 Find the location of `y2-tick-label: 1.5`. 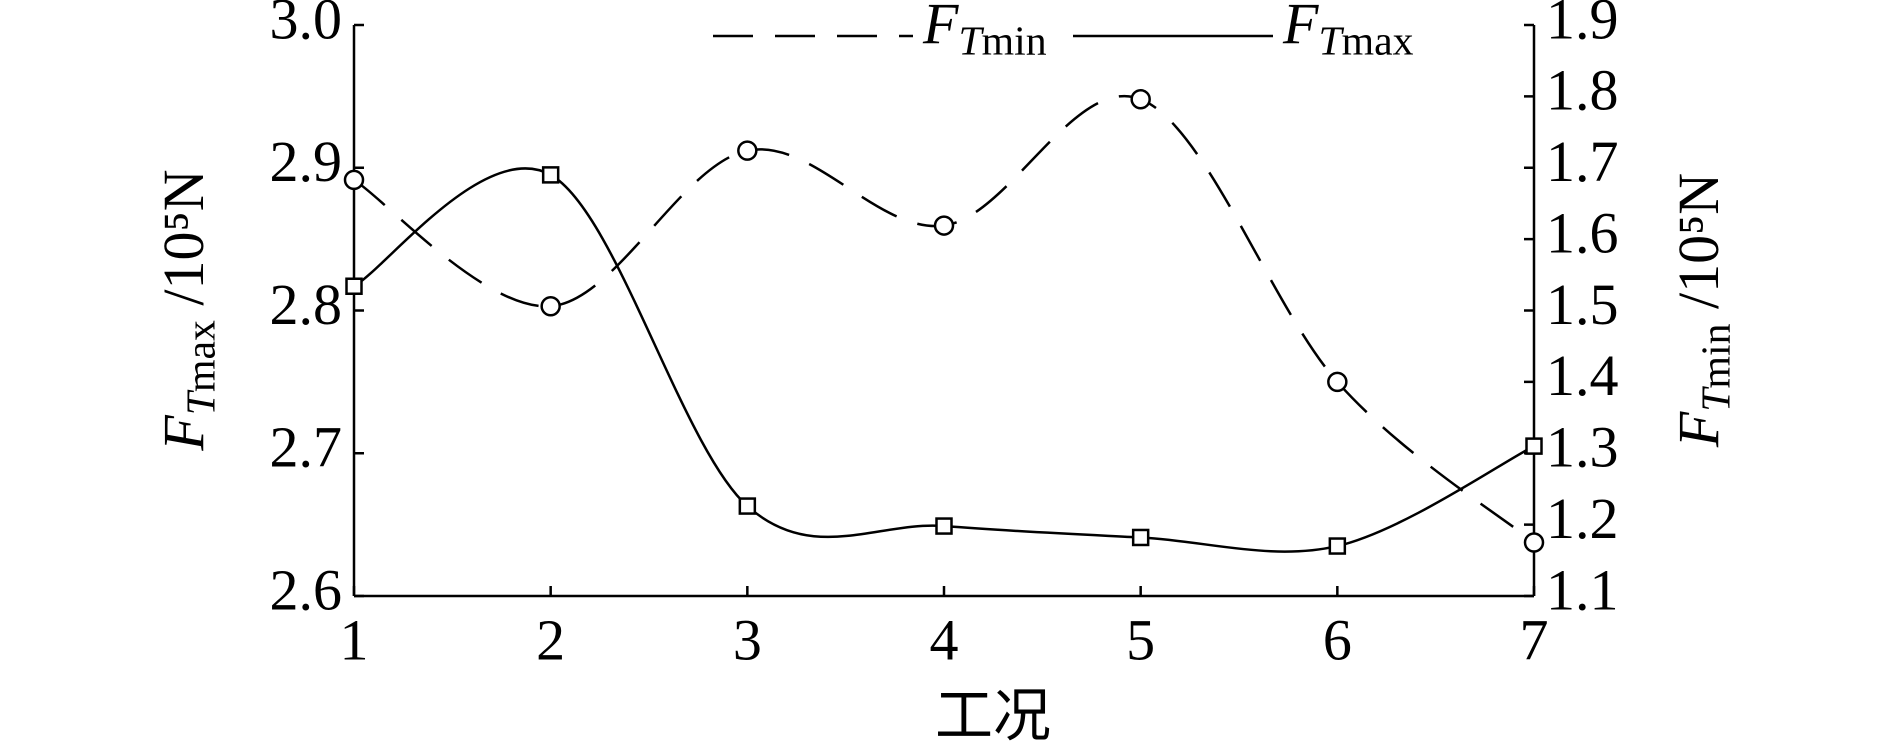

y2-tick-label: 1.5 is located at coordinates (1582, 304).